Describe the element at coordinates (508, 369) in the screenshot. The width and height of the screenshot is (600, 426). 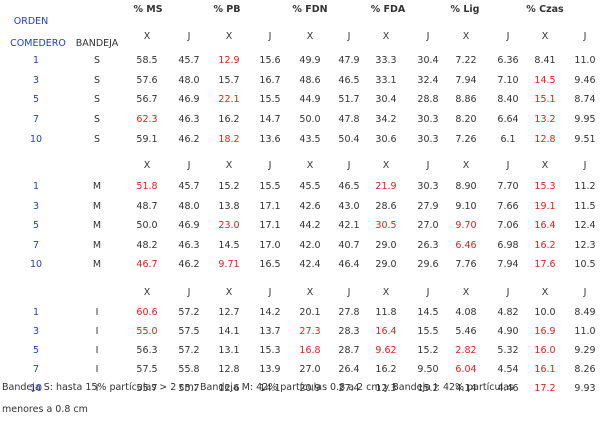
I see `table-cell: 4.54` at that location.